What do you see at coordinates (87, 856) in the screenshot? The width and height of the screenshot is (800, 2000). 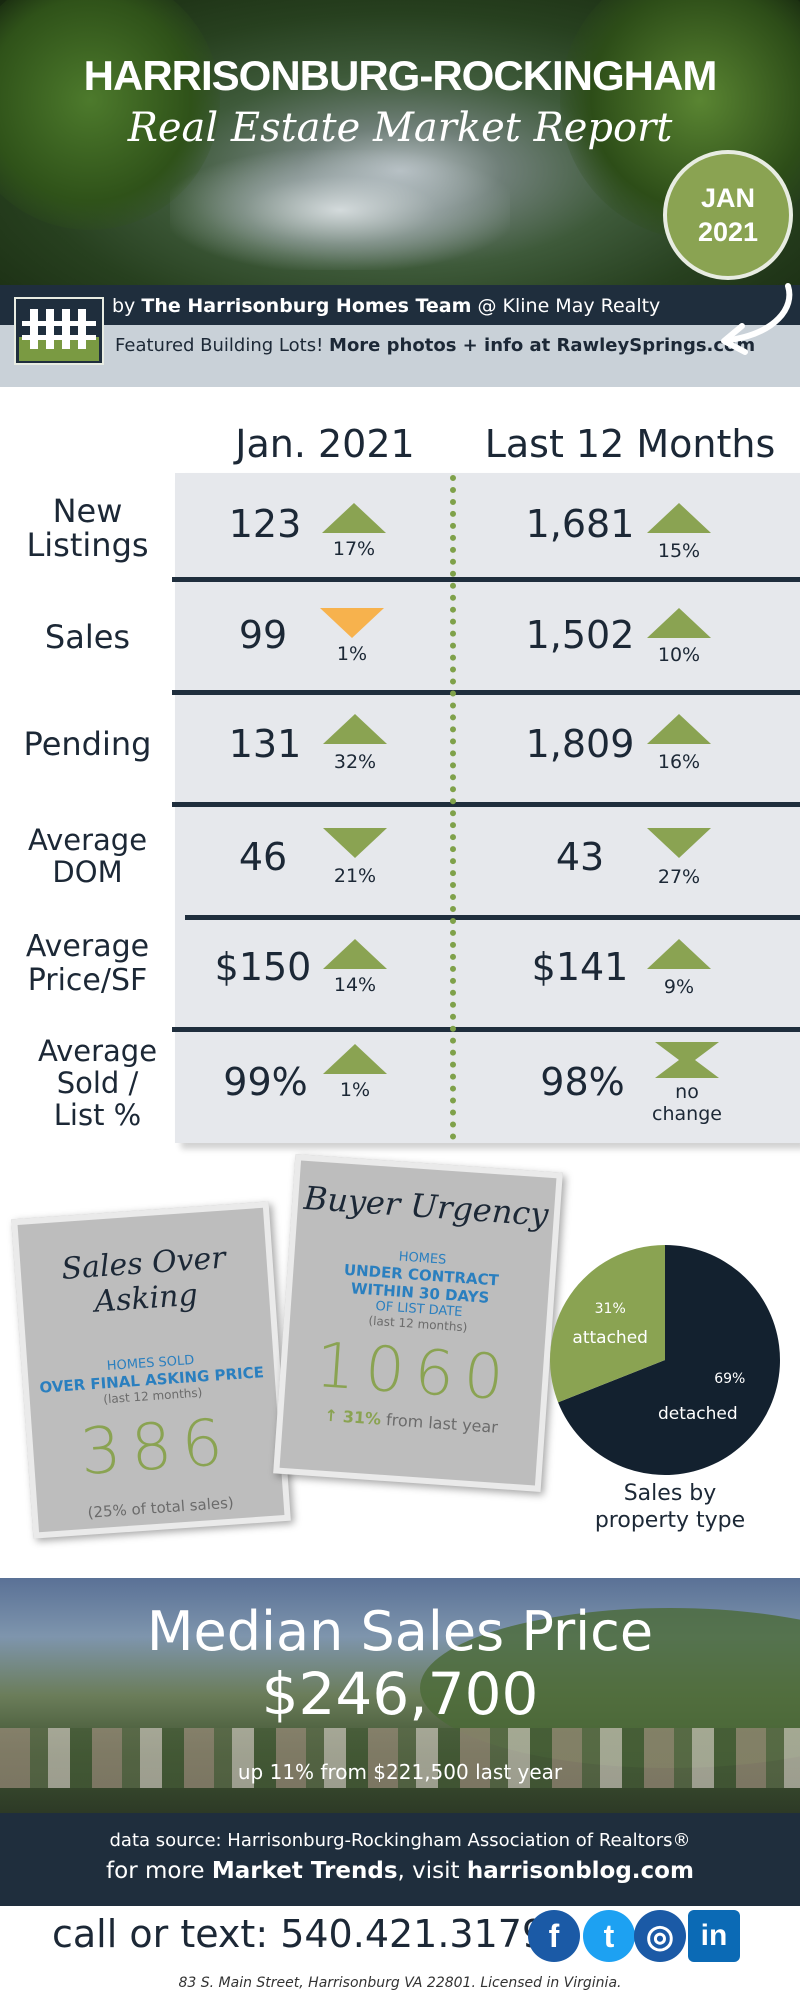 I see `row-label-average-dom: Average DOM` at bounding box center [87, 856].